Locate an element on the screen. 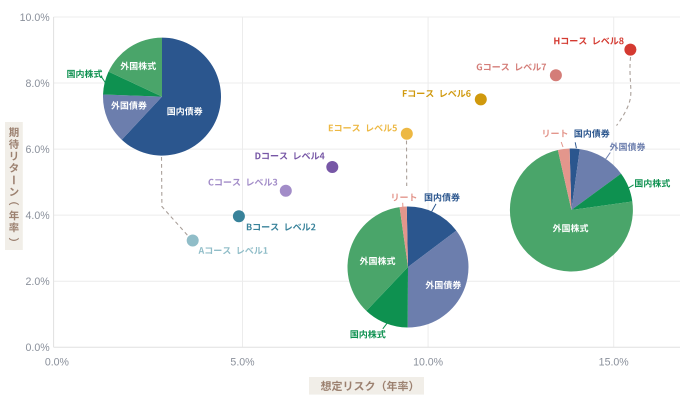 Image resolution: width=680 pixels, height=408 pixels. svg-text: 15.0% is located at coordinates (614, 362).